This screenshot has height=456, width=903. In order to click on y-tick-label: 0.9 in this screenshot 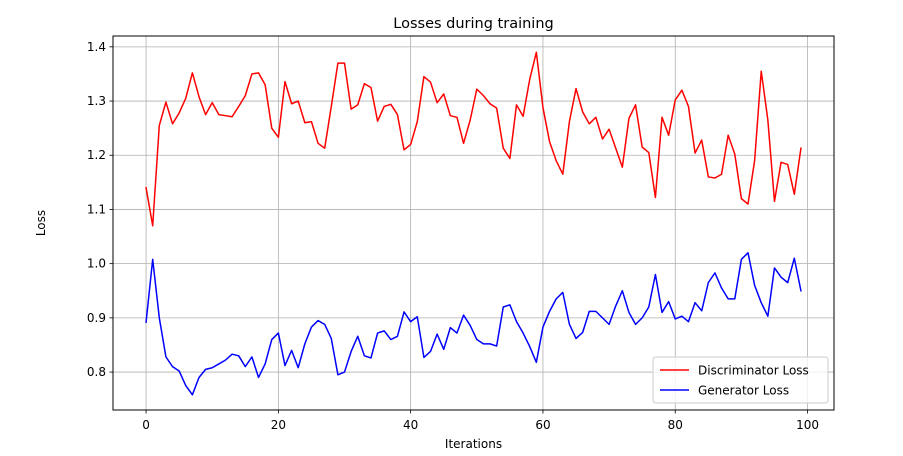, I will do `click(96, 318)`.